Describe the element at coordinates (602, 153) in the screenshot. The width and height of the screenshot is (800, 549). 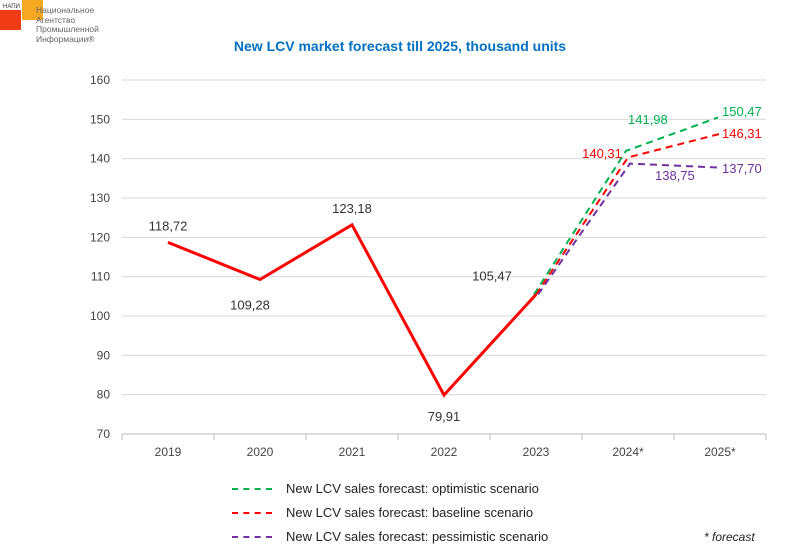
I see `data-label: 140,31` at that location.